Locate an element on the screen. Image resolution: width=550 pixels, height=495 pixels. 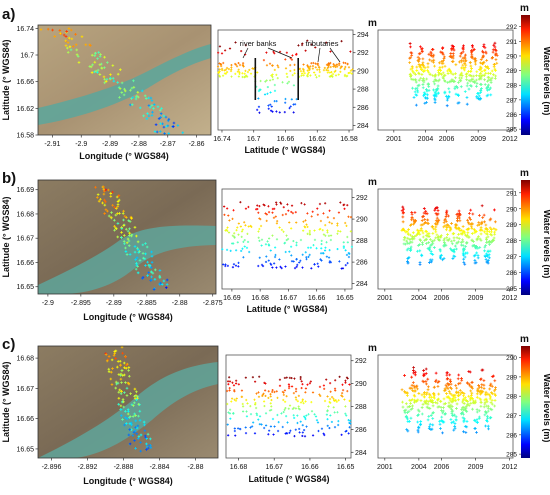
timeseries-a-points is located at coordinates (453, 74).